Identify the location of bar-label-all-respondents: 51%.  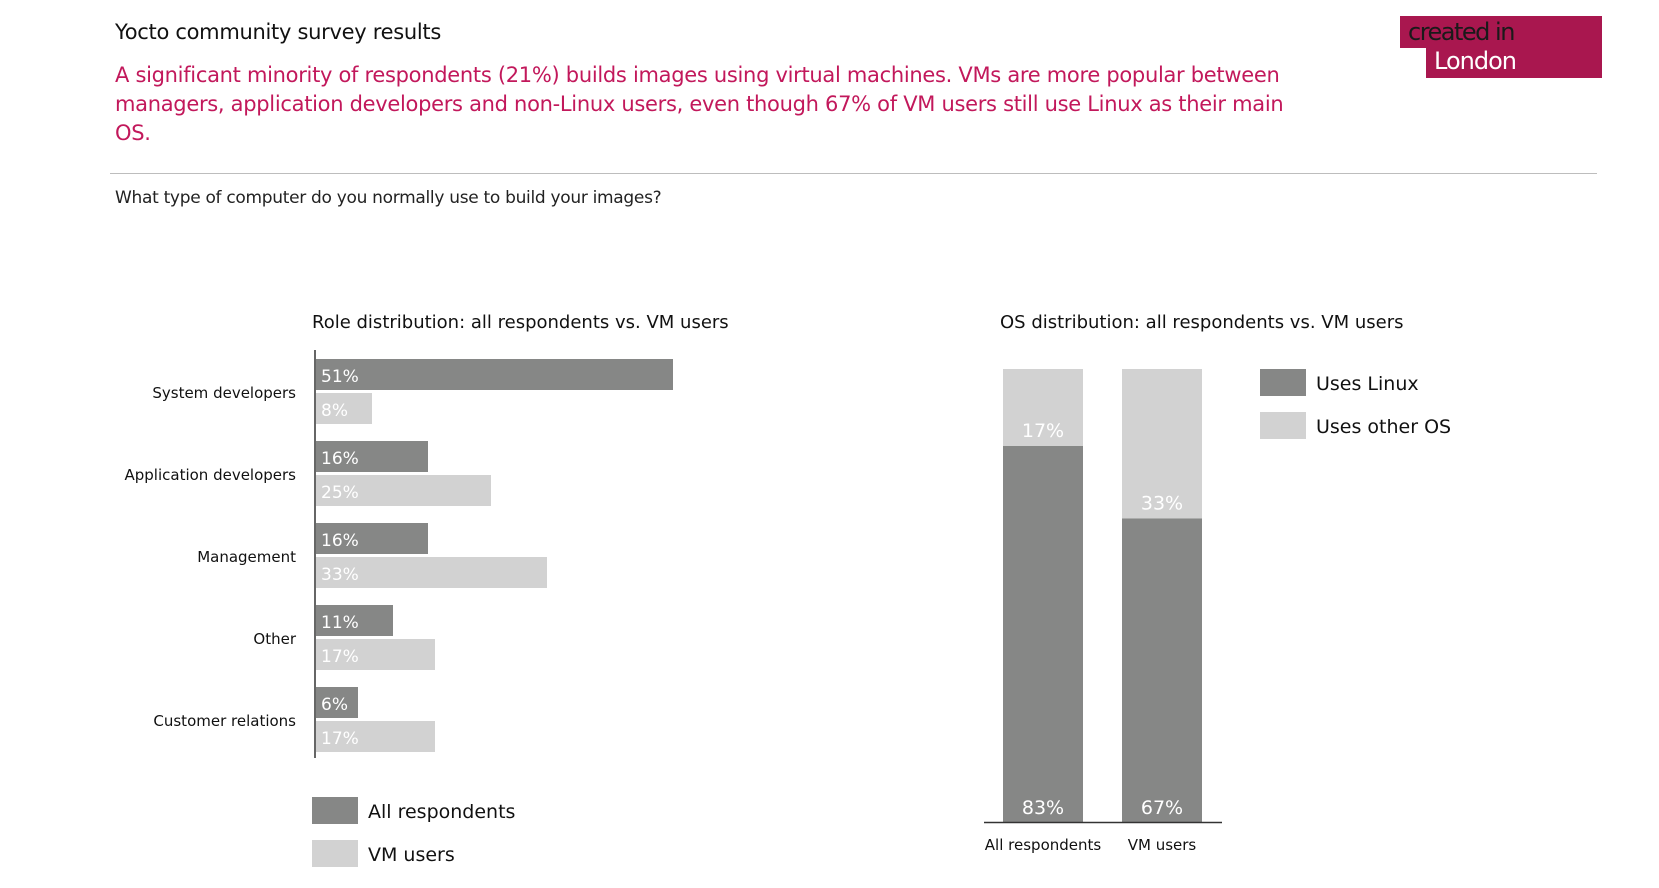
(340, 377).